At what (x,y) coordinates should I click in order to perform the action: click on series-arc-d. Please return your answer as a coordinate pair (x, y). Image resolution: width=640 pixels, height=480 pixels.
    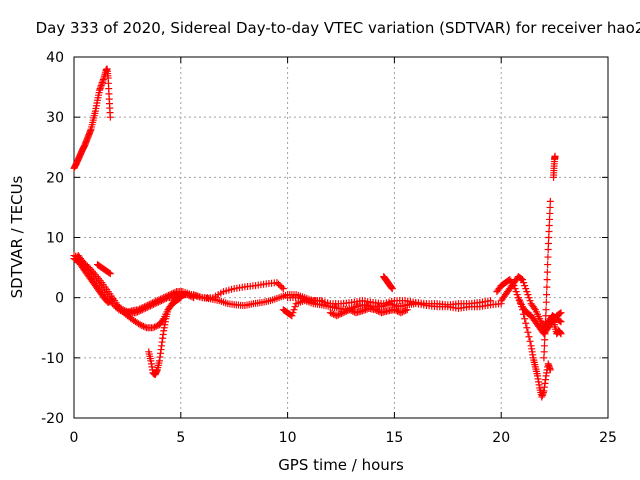
    Looking at the image, I should click on (103, 269).